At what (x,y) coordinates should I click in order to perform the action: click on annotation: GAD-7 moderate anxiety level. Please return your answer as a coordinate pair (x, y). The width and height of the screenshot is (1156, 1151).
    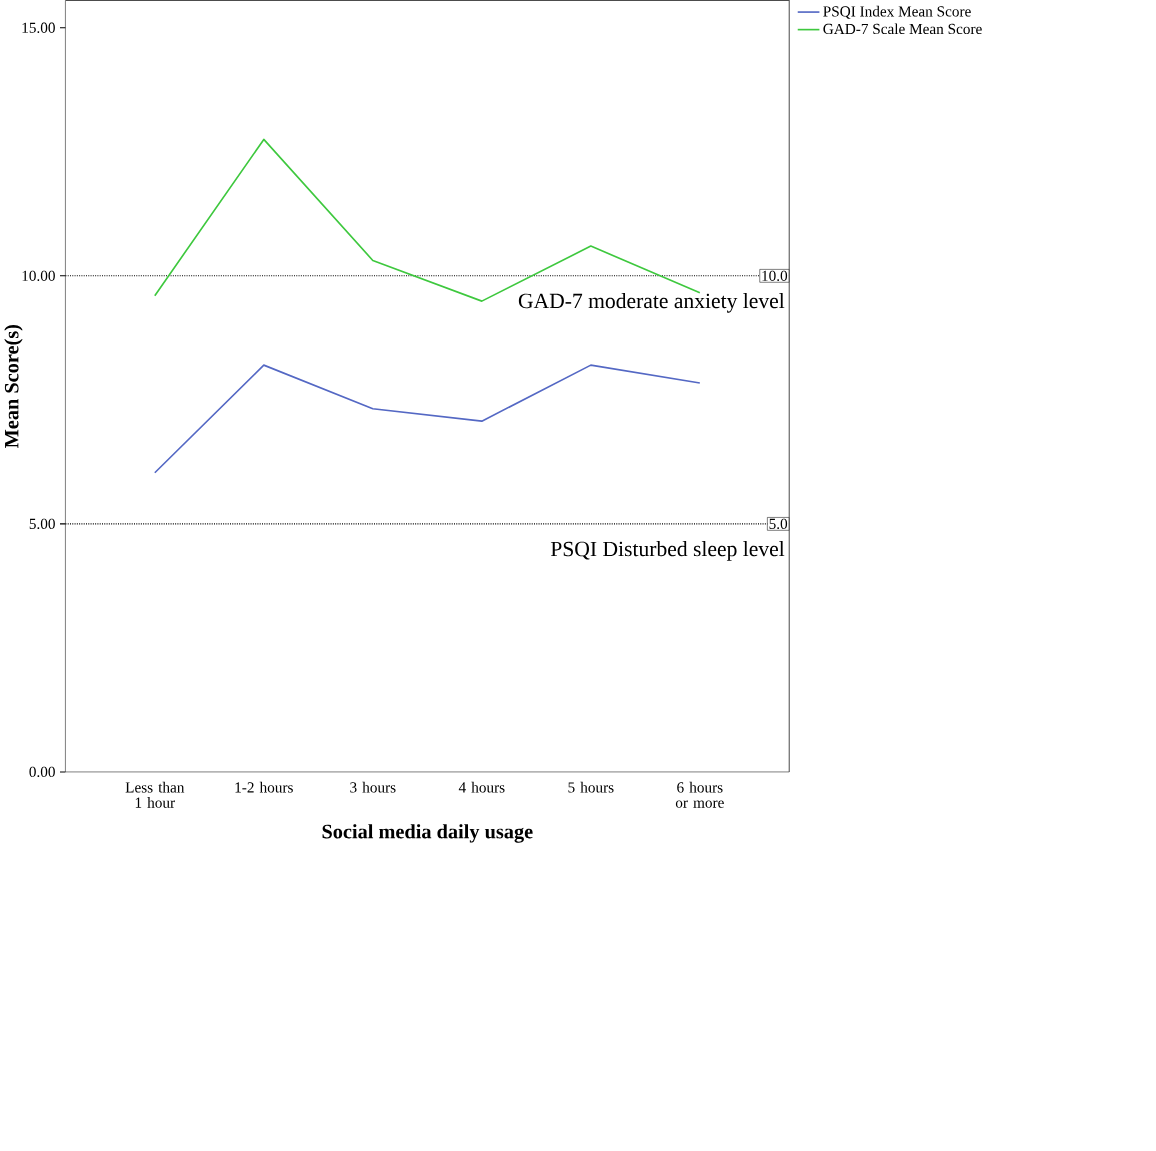
    Looking at the image, I should click on (651, 302).